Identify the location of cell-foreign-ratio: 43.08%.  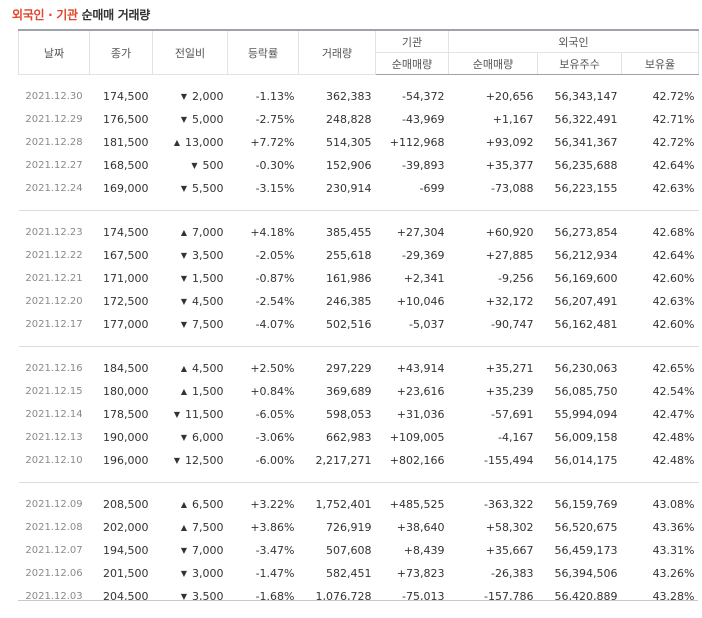
(660, 504).